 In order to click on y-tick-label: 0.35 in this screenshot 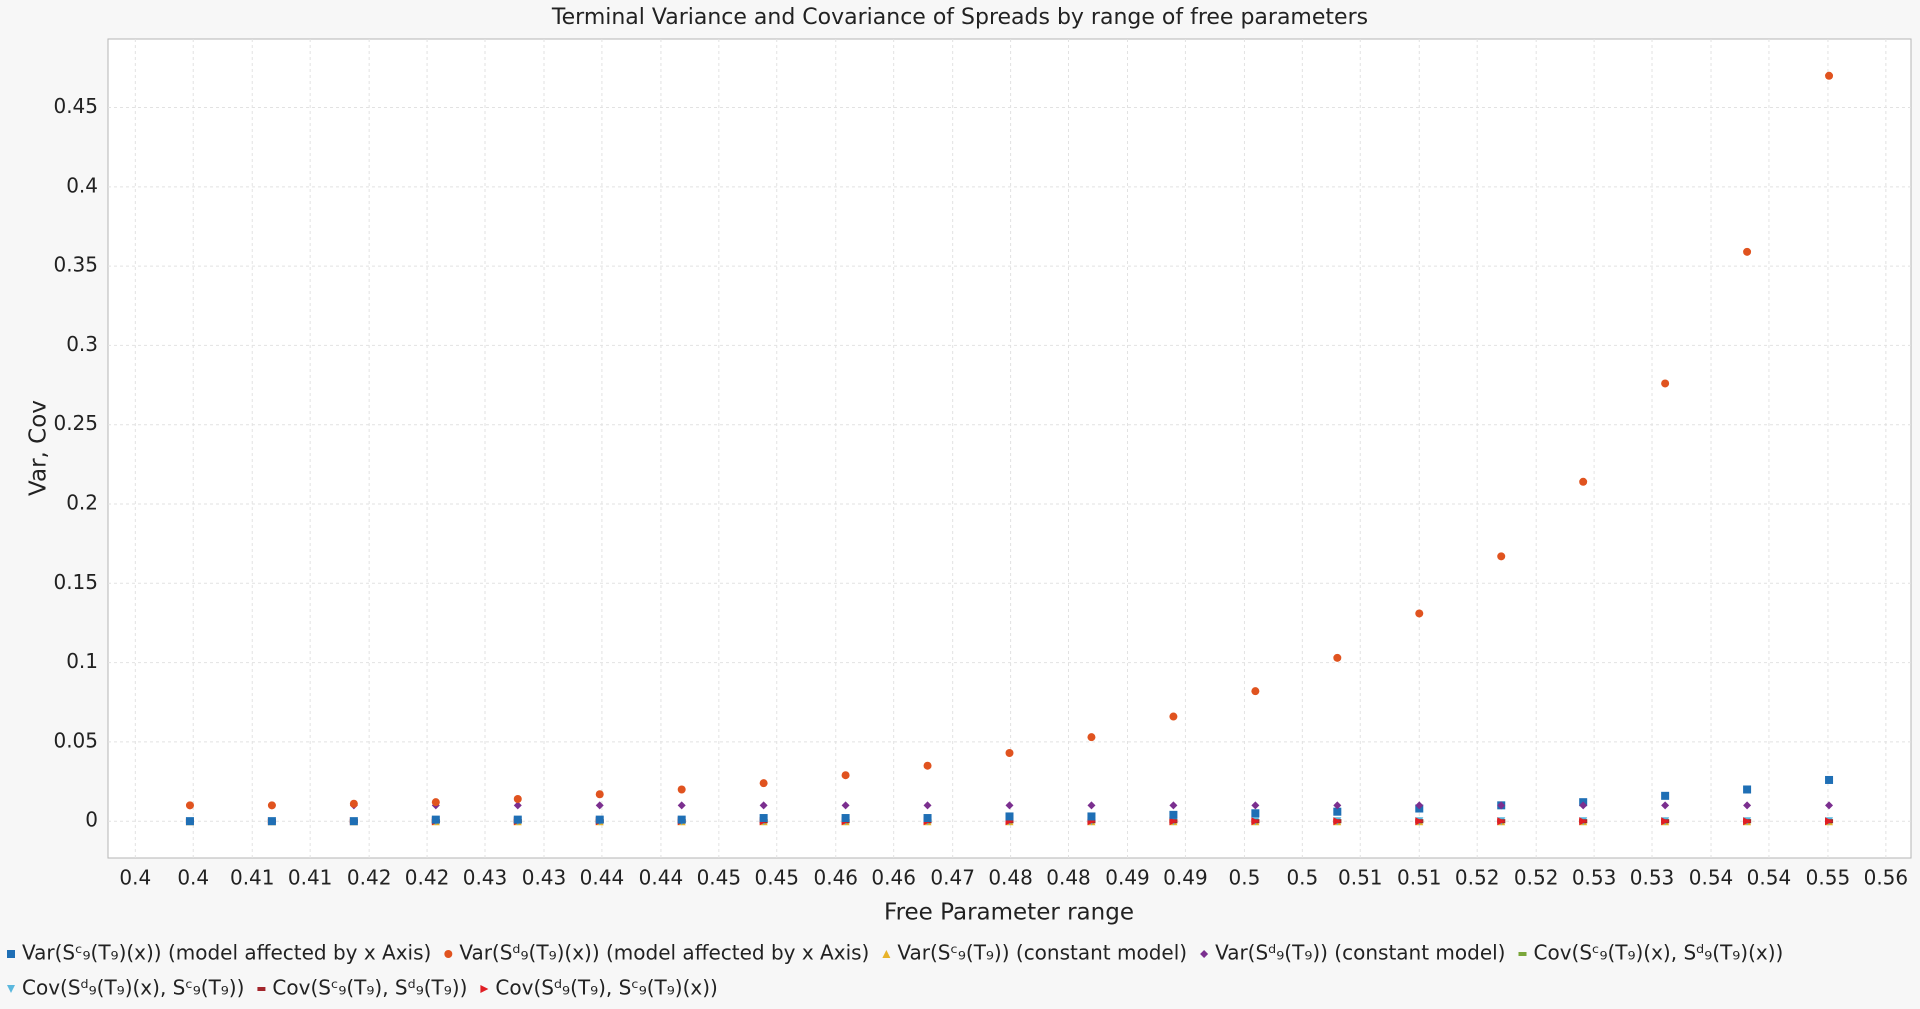, I will do `click(75, 265)`.